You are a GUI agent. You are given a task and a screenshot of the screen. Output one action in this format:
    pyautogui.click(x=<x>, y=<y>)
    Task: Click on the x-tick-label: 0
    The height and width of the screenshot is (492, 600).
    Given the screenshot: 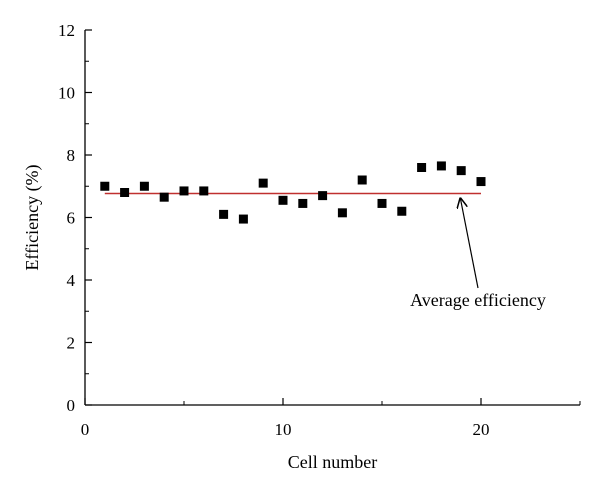 What is the action you would take?
    pyautogui.click(x=85, y=429)
    